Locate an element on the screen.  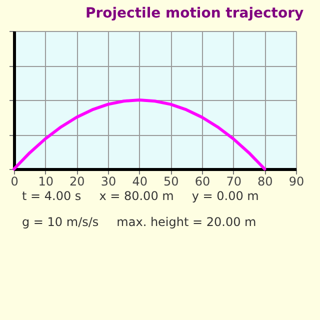
x-tick-label: 40 is located at coordinates (140, 181).